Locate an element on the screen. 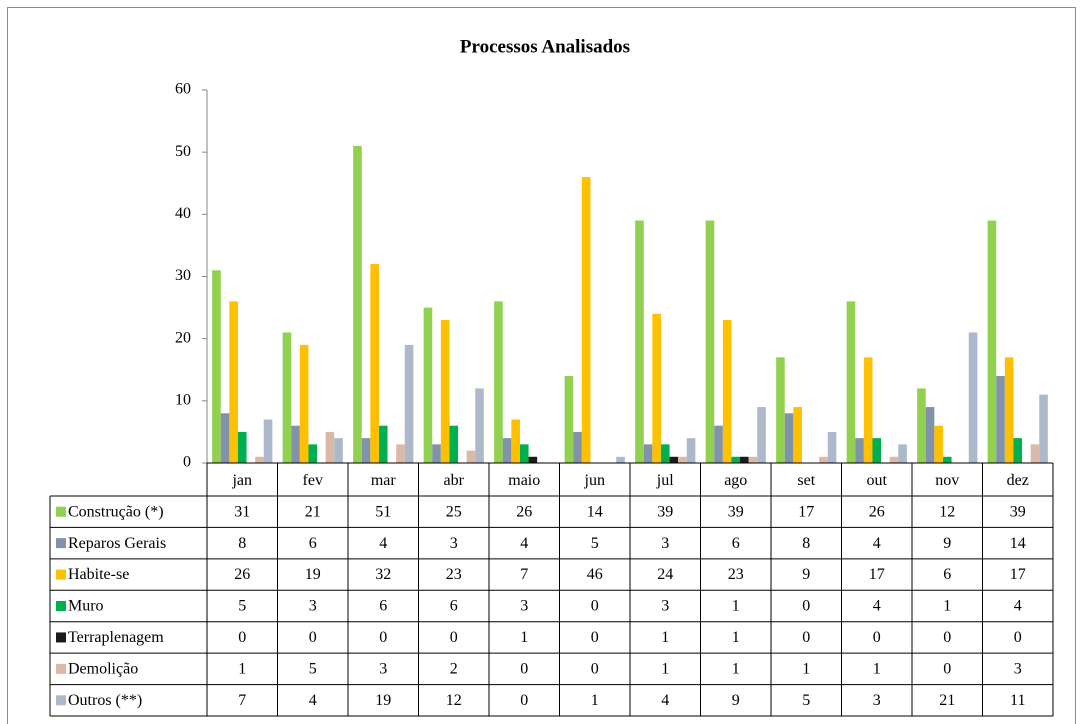 Image resolution: width=1083 pixels, height=724 pixels. x-tick-label: dez is located at coordinates (1018, 480).